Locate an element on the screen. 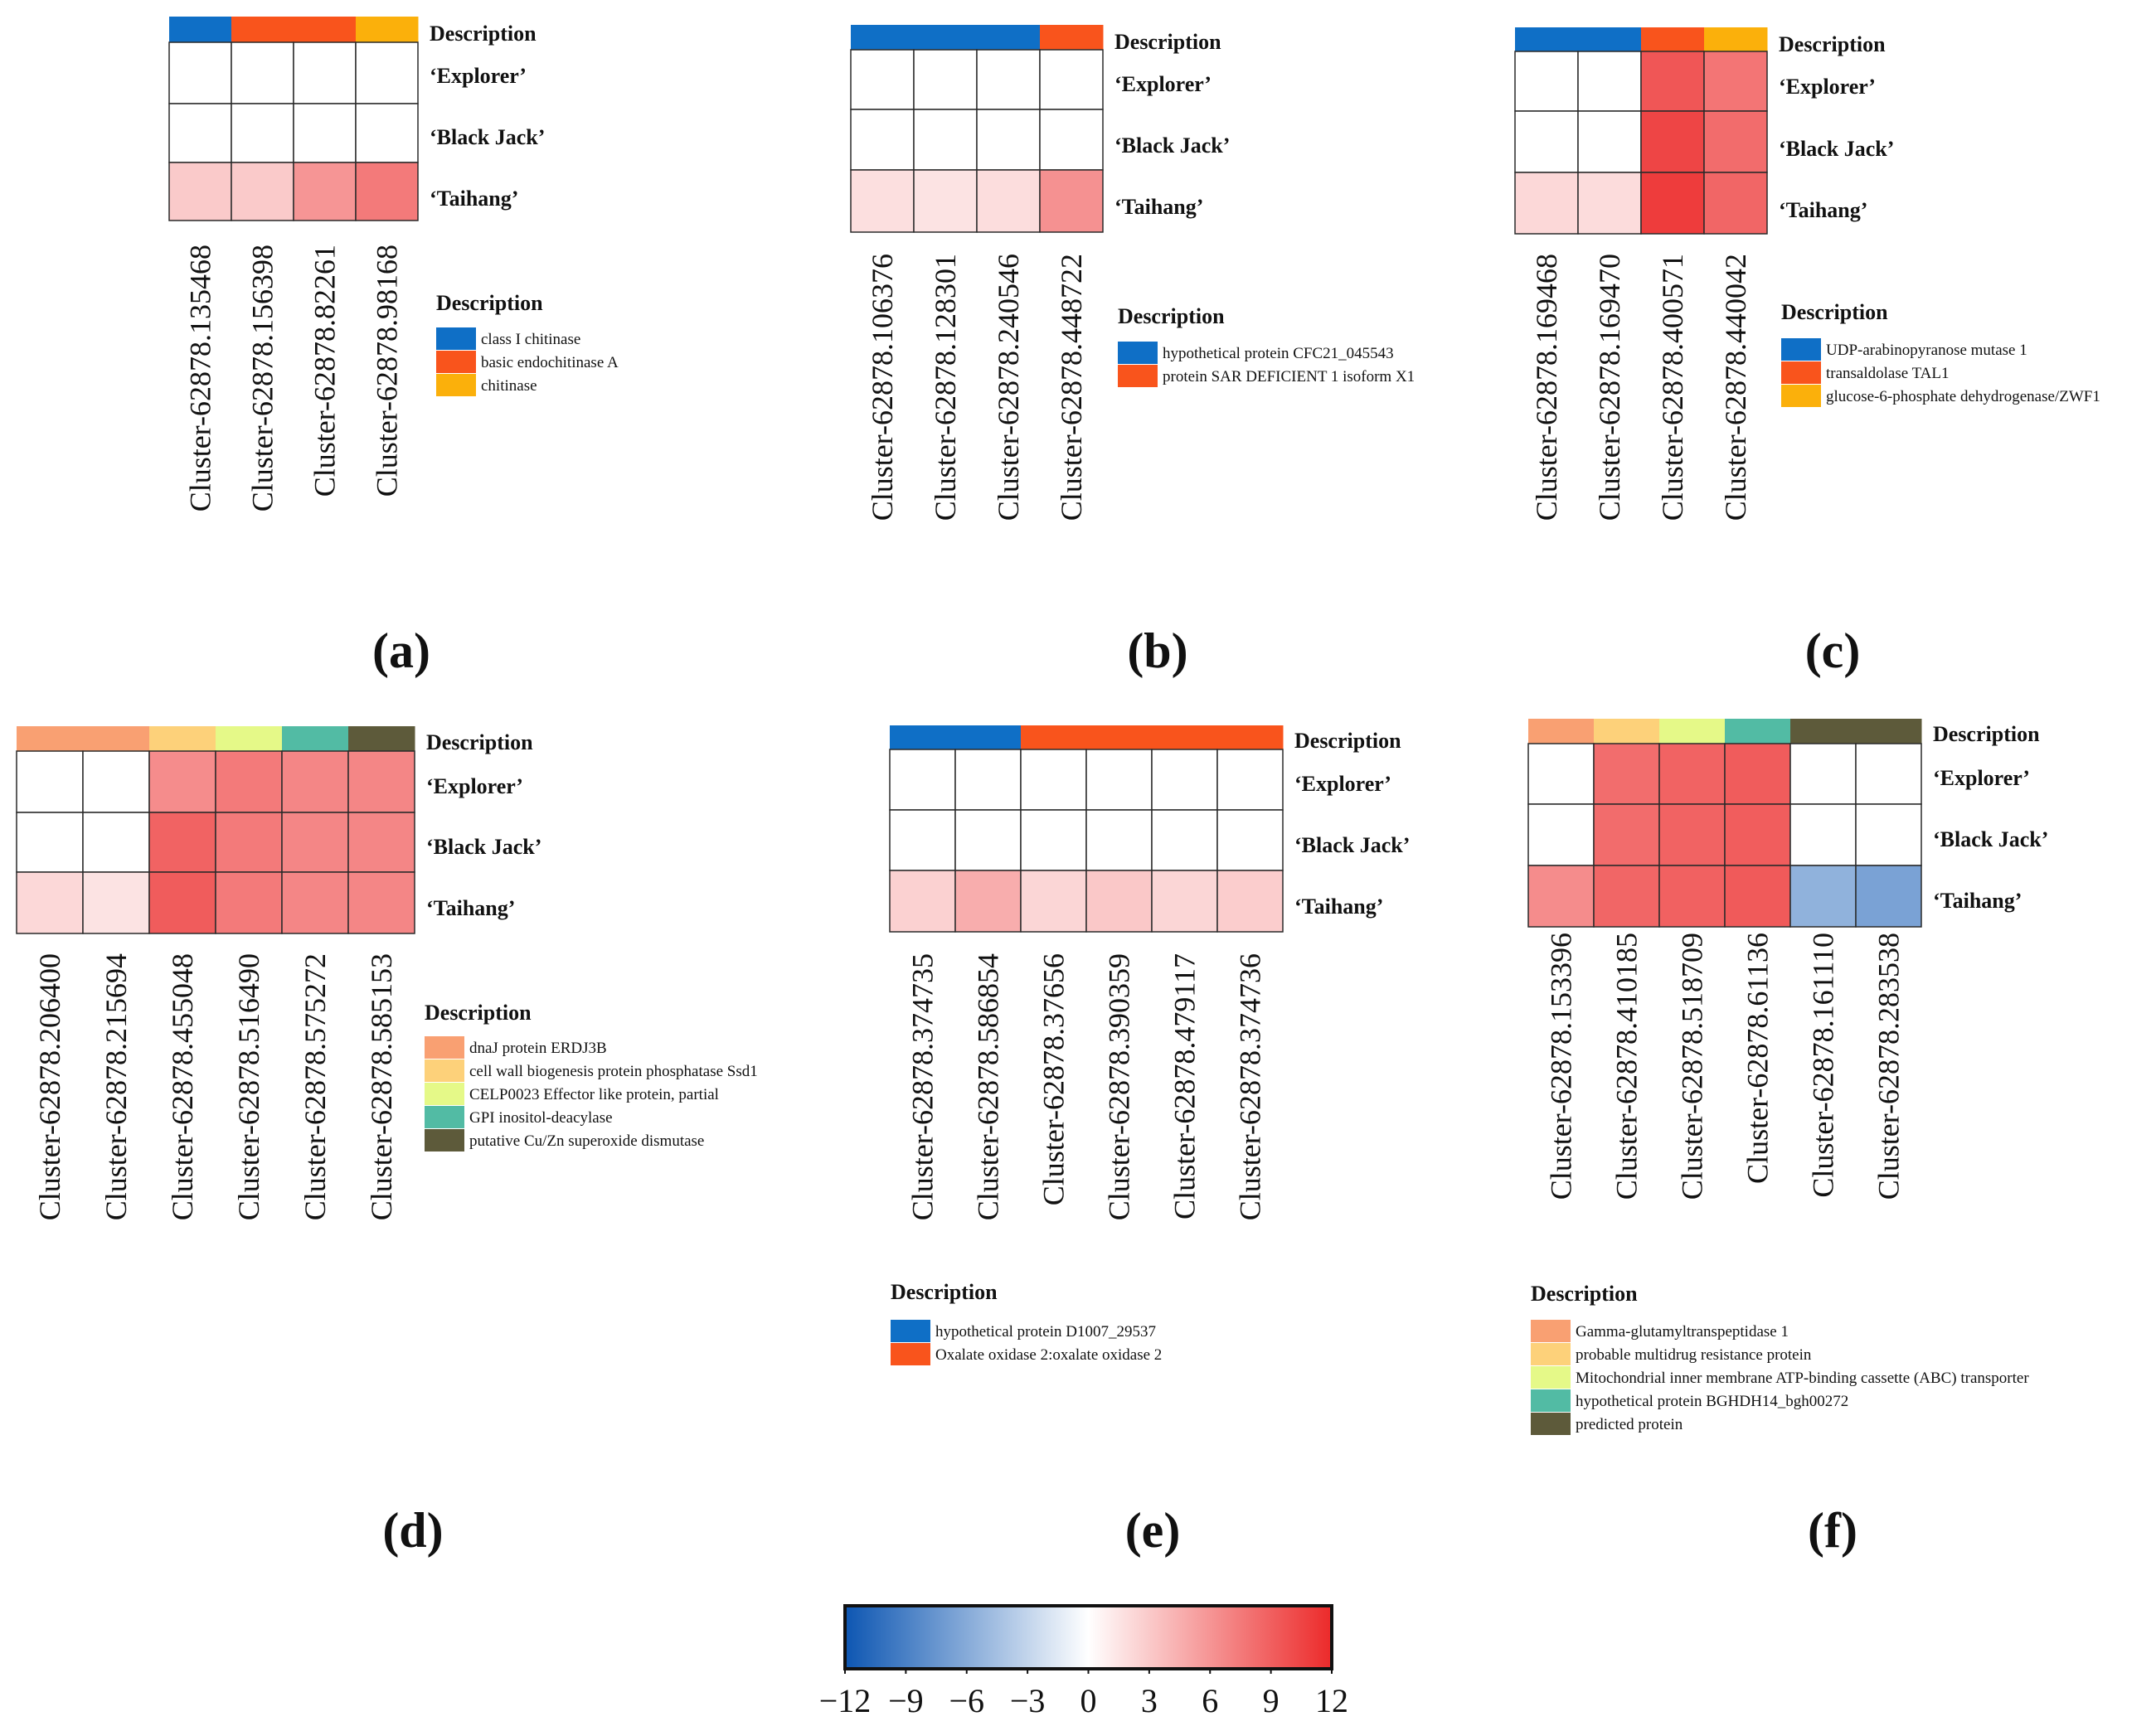 This screenshot has width=2156, height=1726. column-label: Cluster-62878.135468 is located at coordinates (200, 378).